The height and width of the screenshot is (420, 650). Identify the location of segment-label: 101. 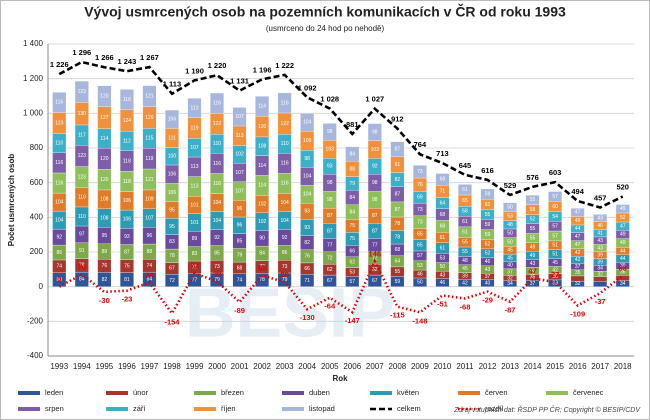
(194, 205).